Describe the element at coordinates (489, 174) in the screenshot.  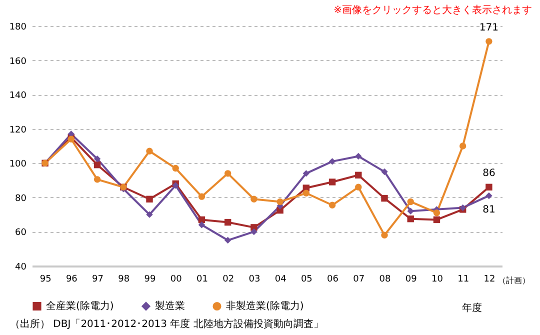
I see `data-label: 86` at that location.